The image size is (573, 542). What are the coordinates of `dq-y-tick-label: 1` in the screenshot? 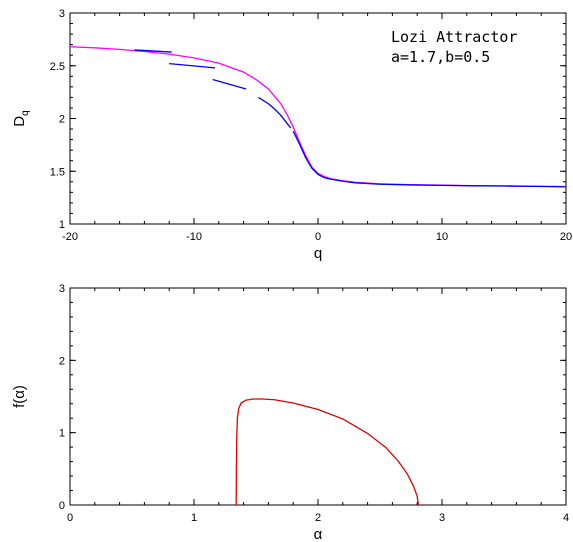 It's located at (62, 225).